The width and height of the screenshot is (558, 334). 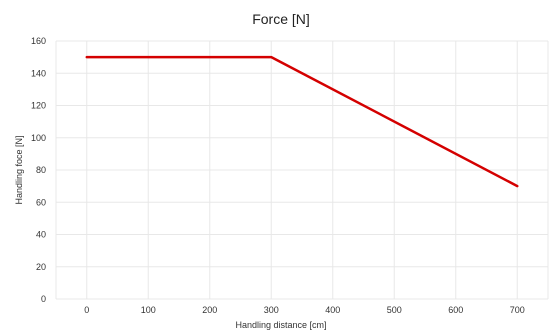 What do you see at coordinates (304, 310) in the screenshot?
I see `x-axis-ticks: 0 100 200 300 400 500 600 700` at bounding box center [304, 310].